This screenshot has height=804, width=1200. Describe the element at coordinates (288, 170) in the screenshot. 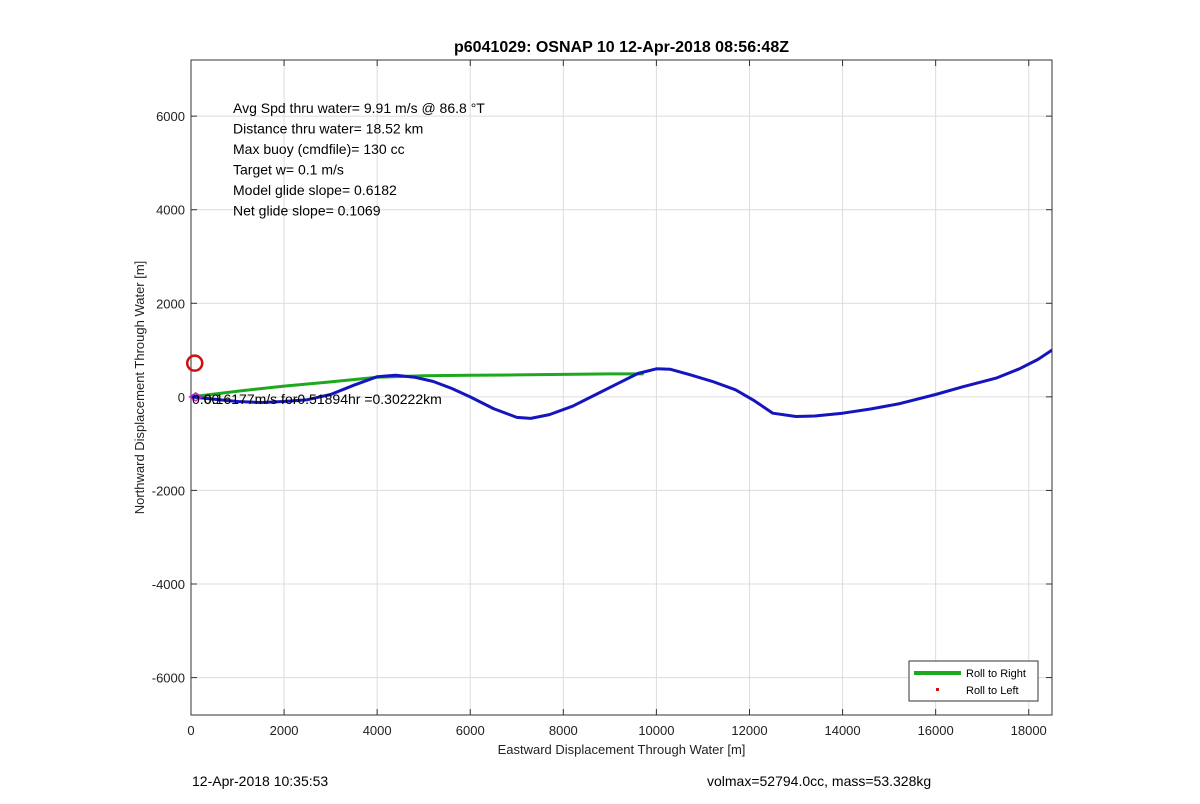

I see `annotation-line: Target w= 0.1 m/s` at that location.